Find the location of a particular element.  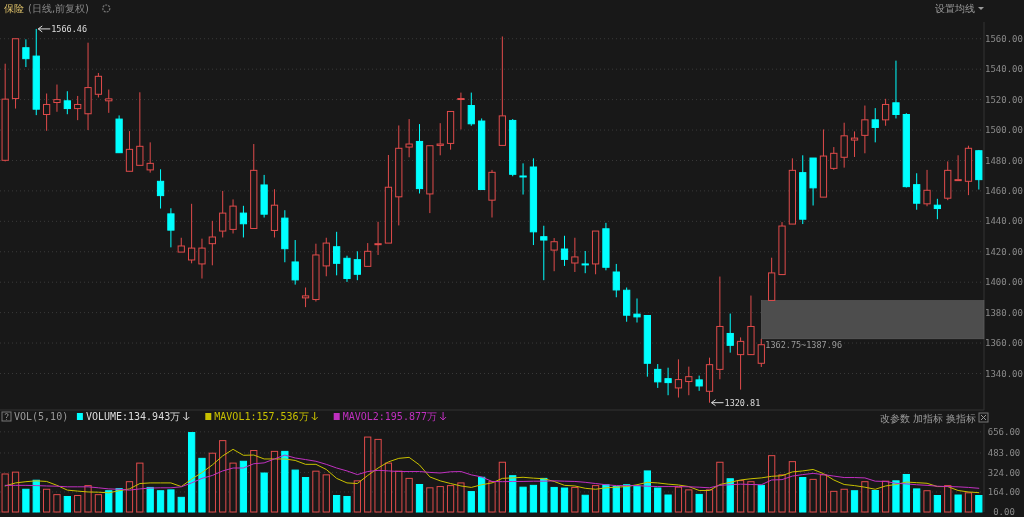

chart-title: 保险 is located at coordinates (14, 8).